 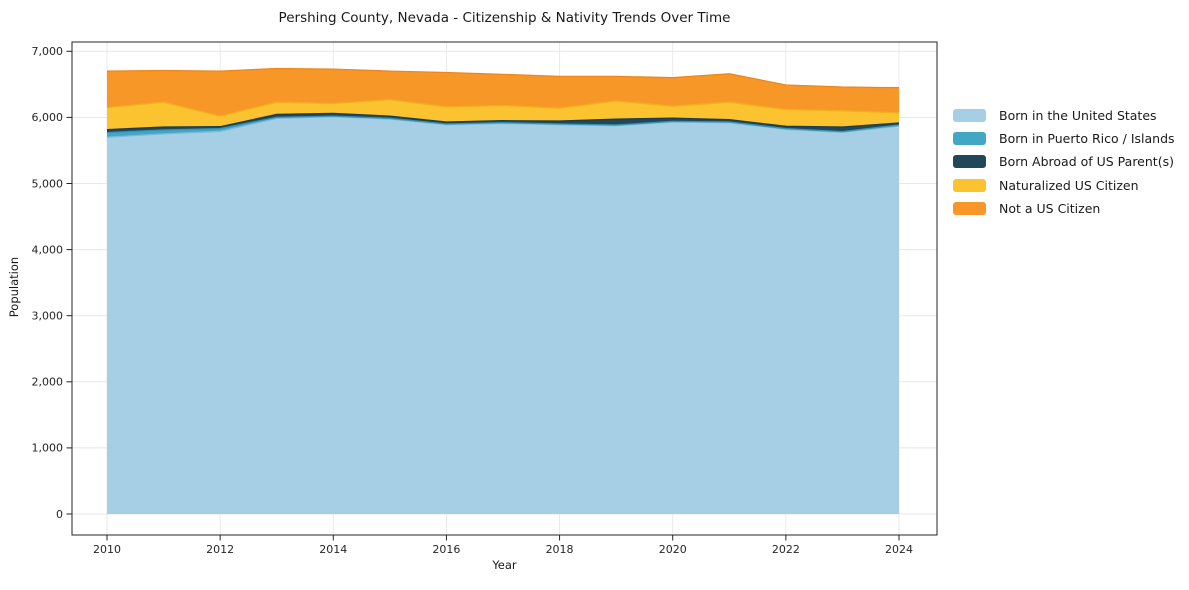 What do you see at coordinates (48, 249) in the screenshot?
I see `y-tick-label: 4,000` at bounding box center [48, 249].